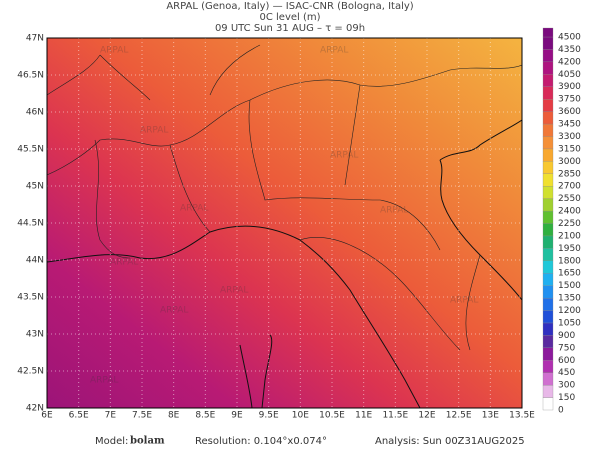 This screenshot has height=450, width=600. I want to click on colorbar-label: 1500, so click(569, 286).